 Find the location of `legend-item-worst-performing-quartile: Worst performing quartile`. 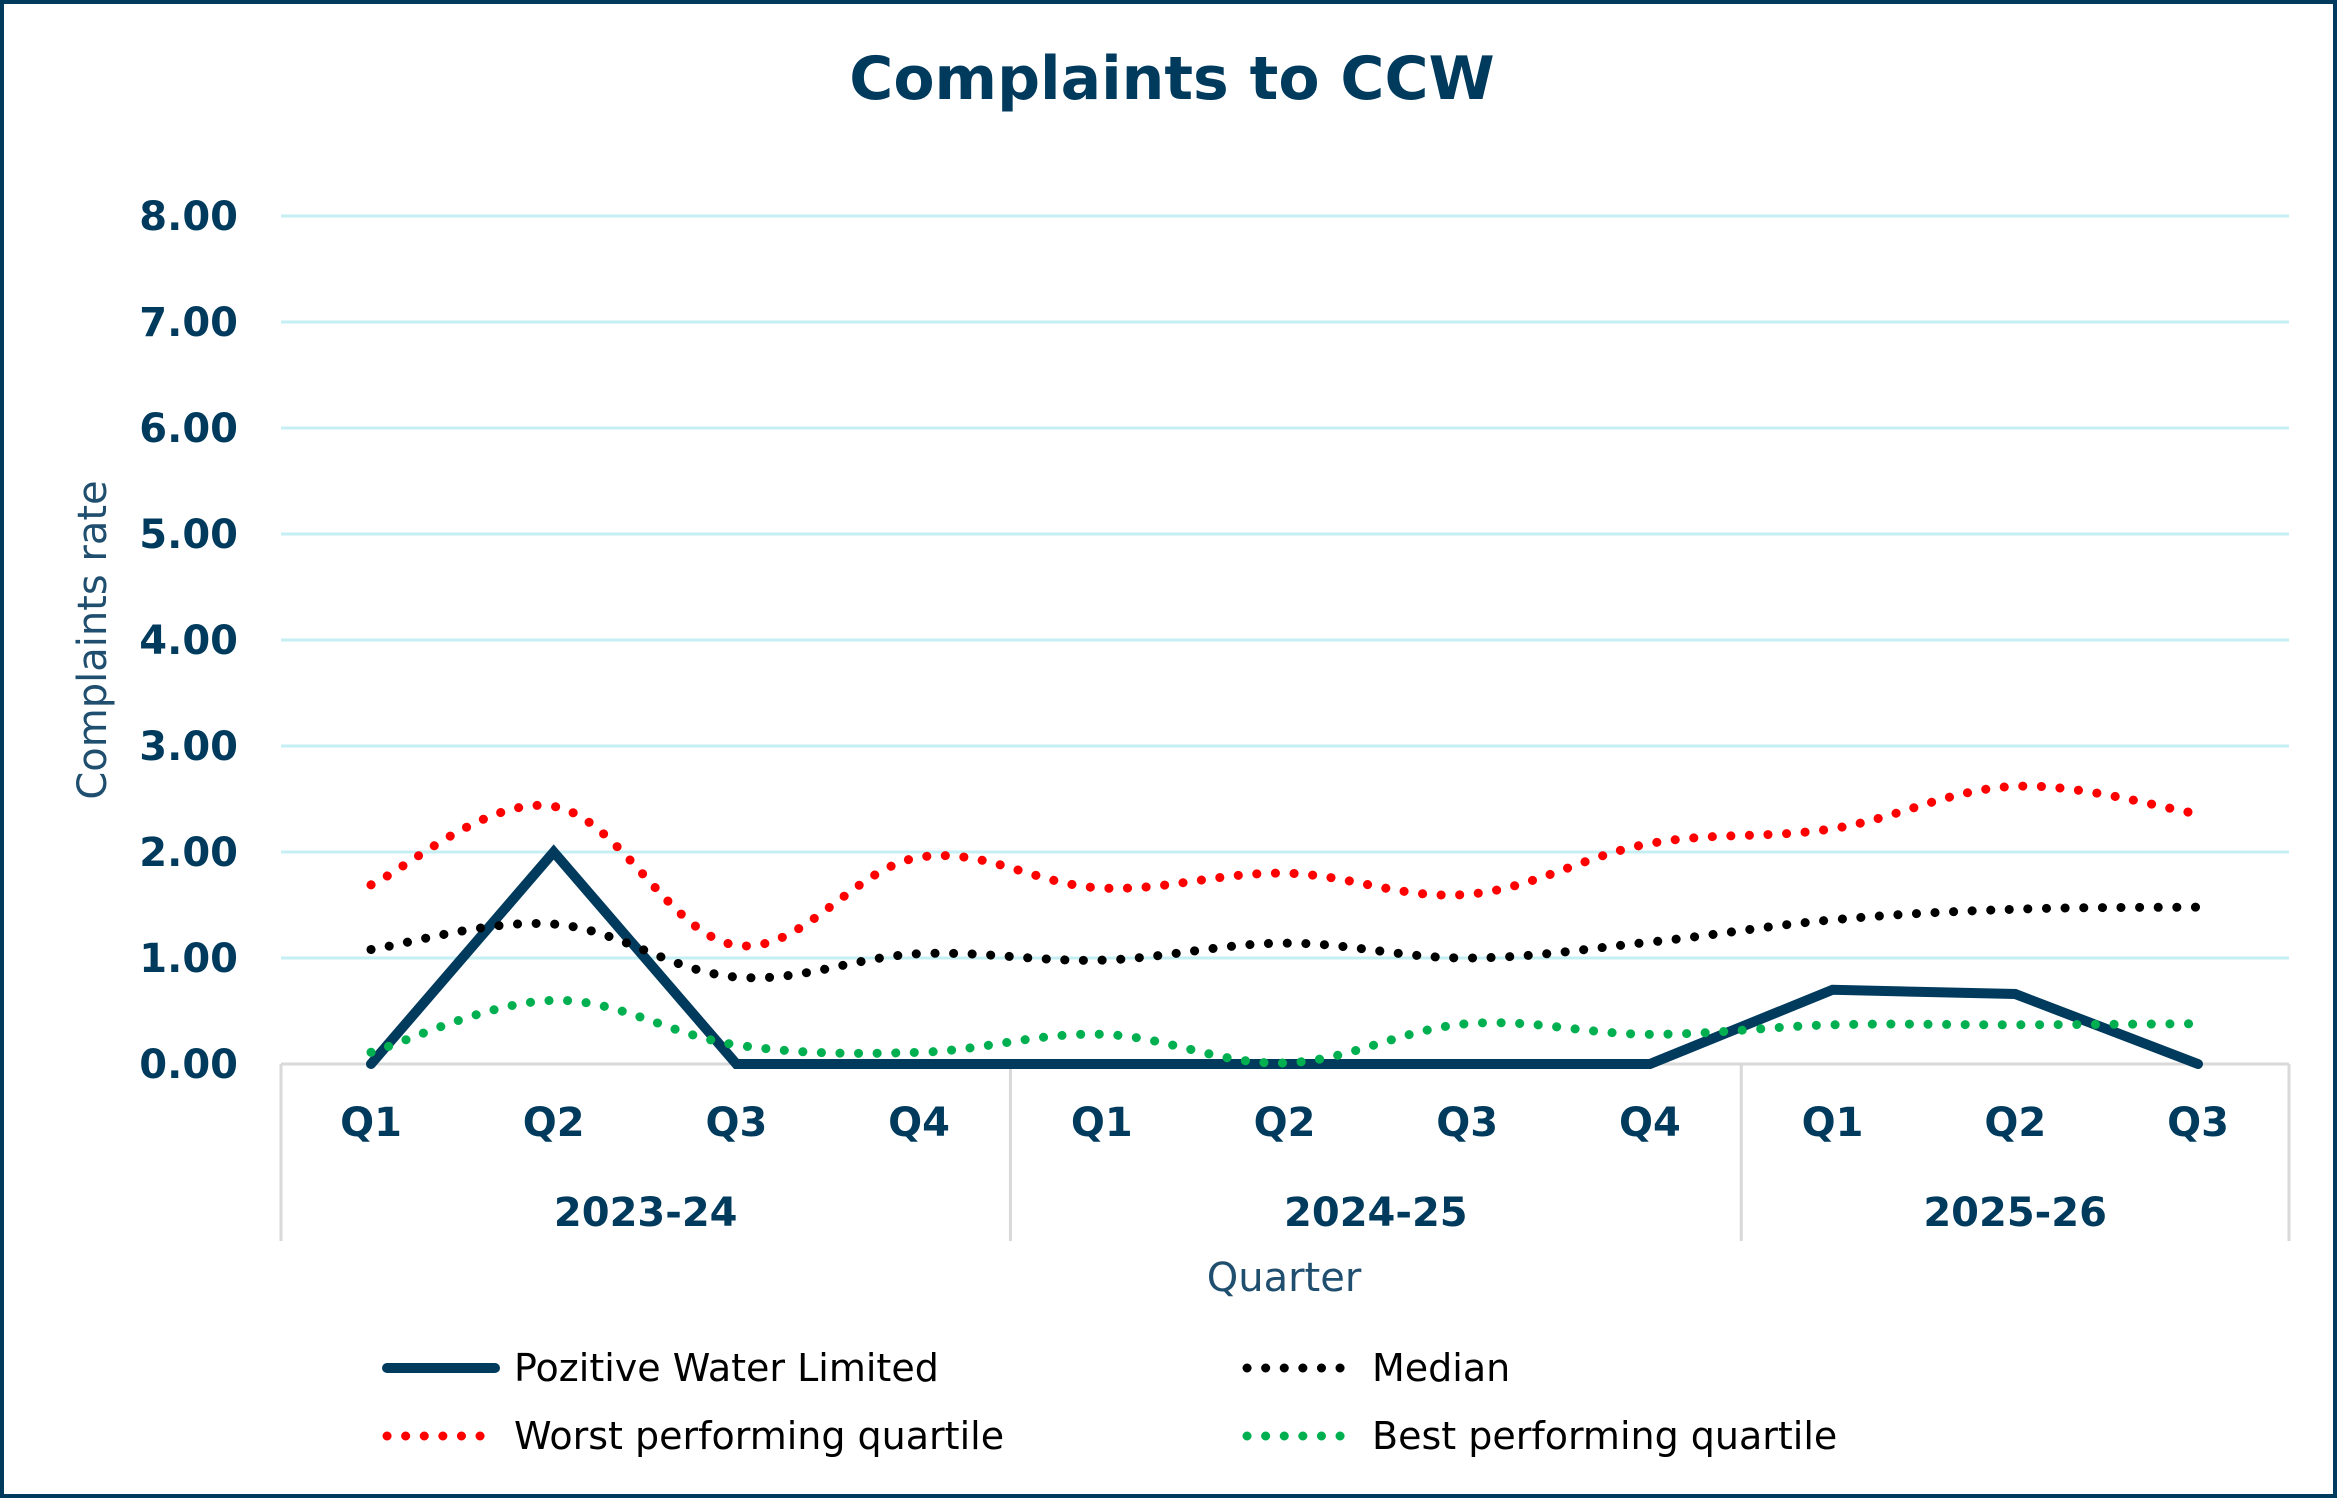

legend-item-worst-performing-quartile: Worst performing quartile is located at coordinates (693, 1436).